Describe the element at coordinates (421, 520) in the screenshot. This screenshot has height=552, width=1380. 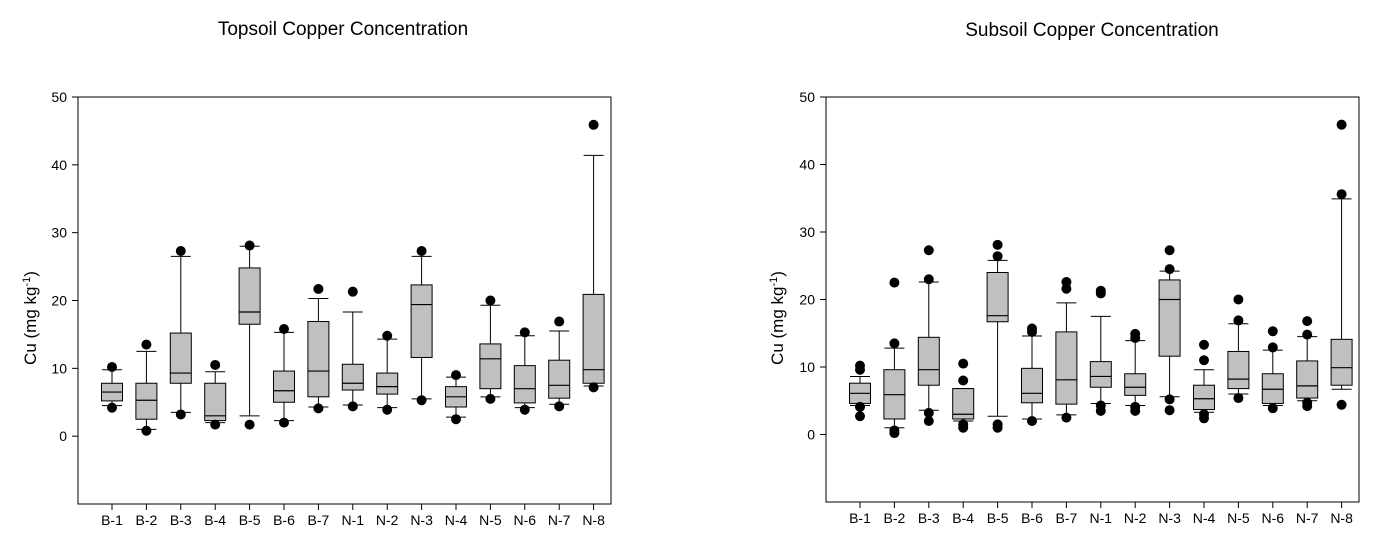
I see `x-tick-label: N-3` at that location.